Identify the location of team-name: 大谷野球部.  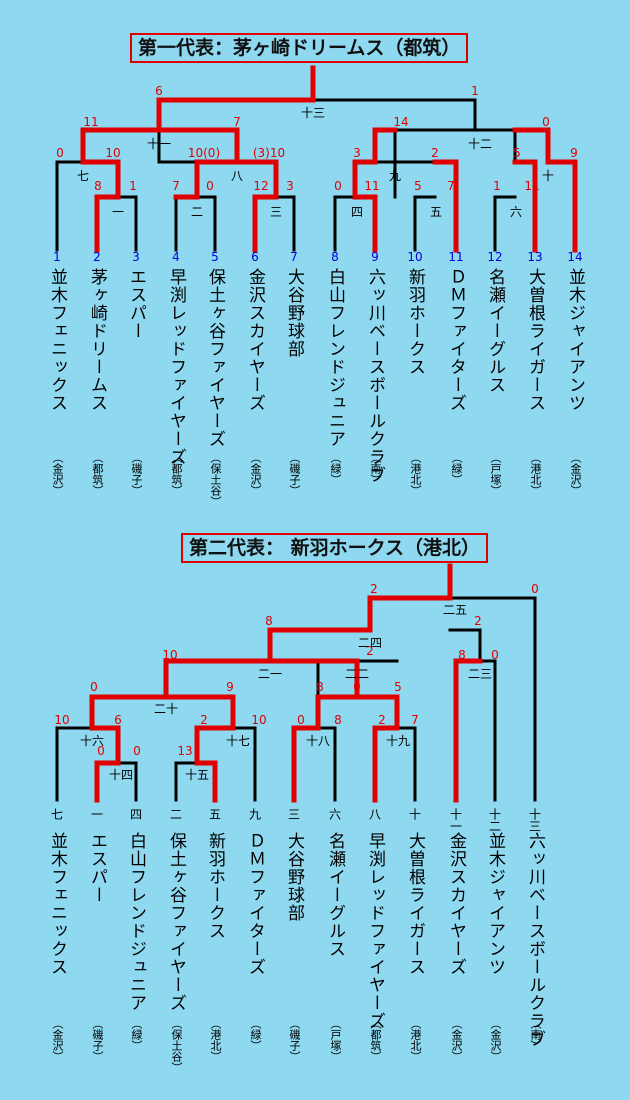
(294, 877).